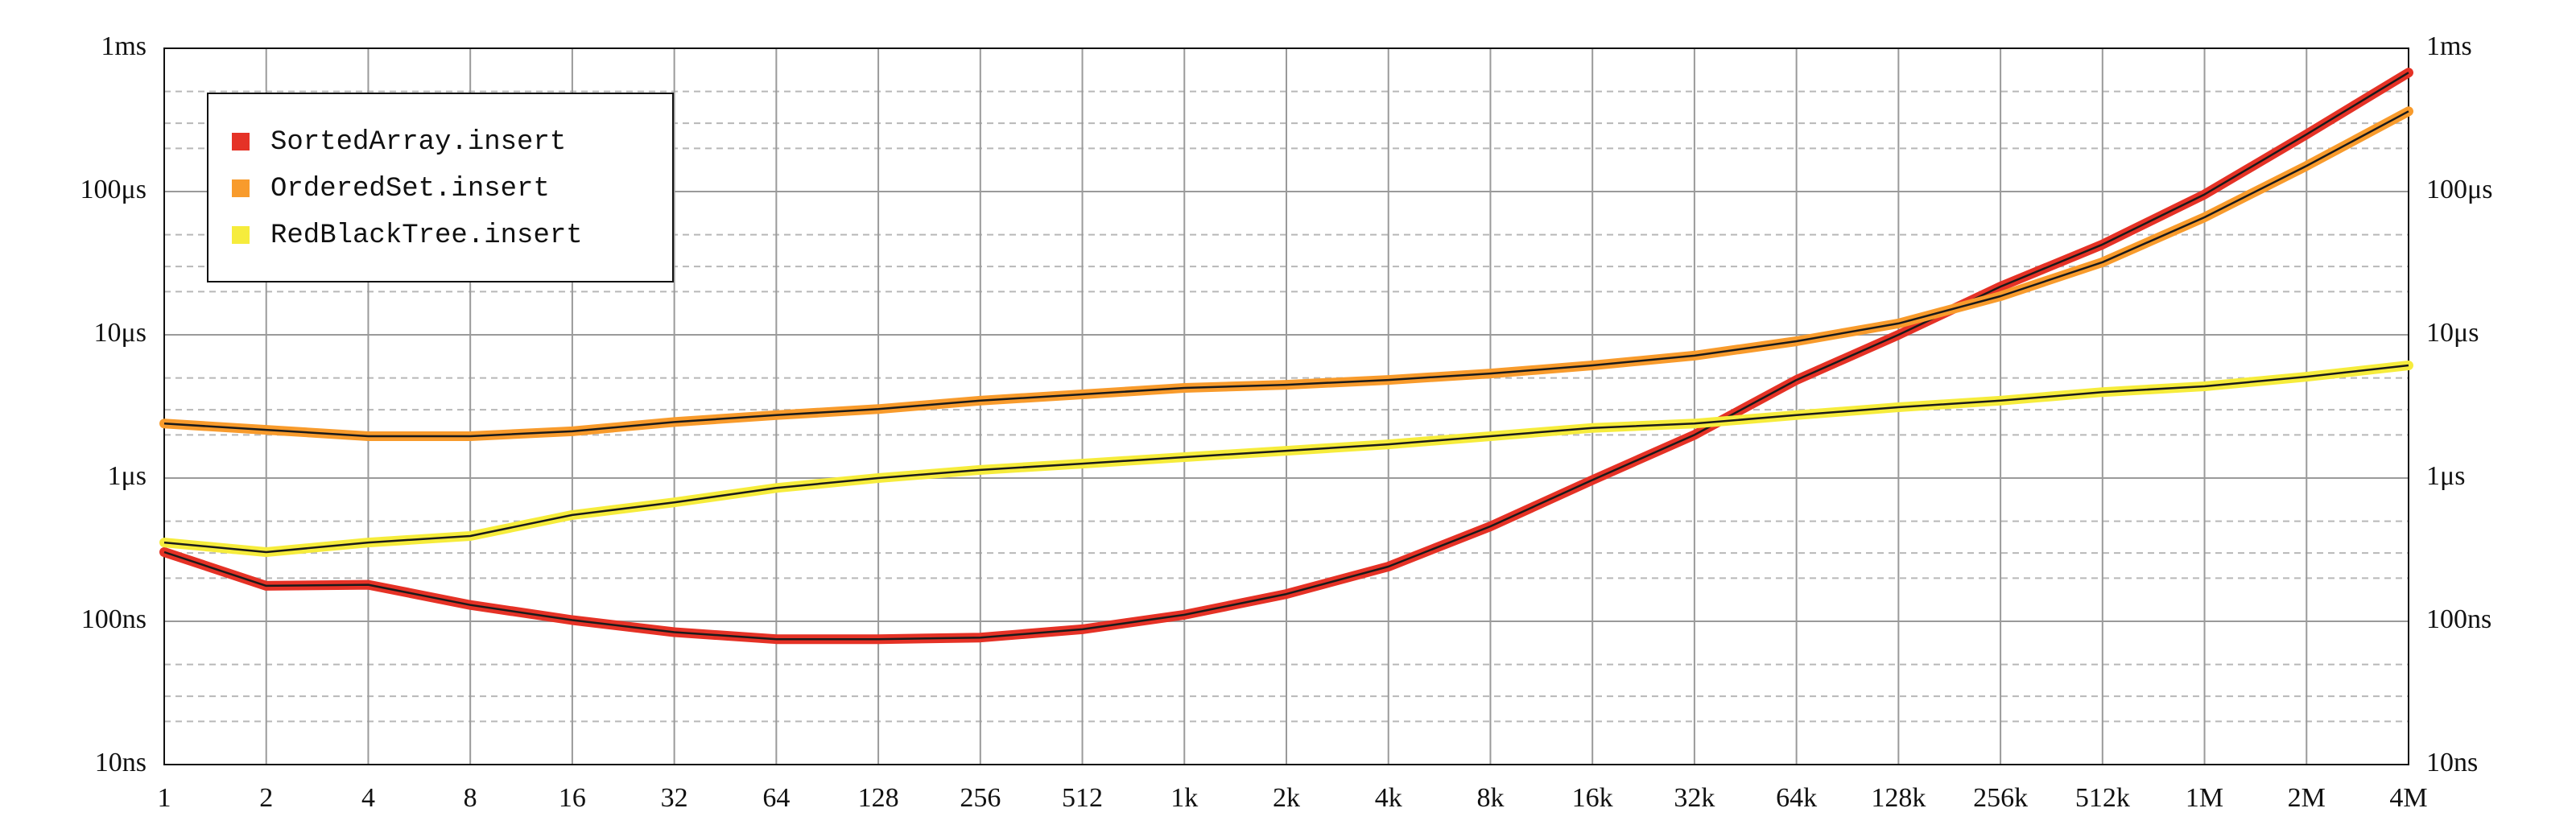 The height and width of the screenshot is (837, 2576). I want to click on legend-box, so click(441, 187).